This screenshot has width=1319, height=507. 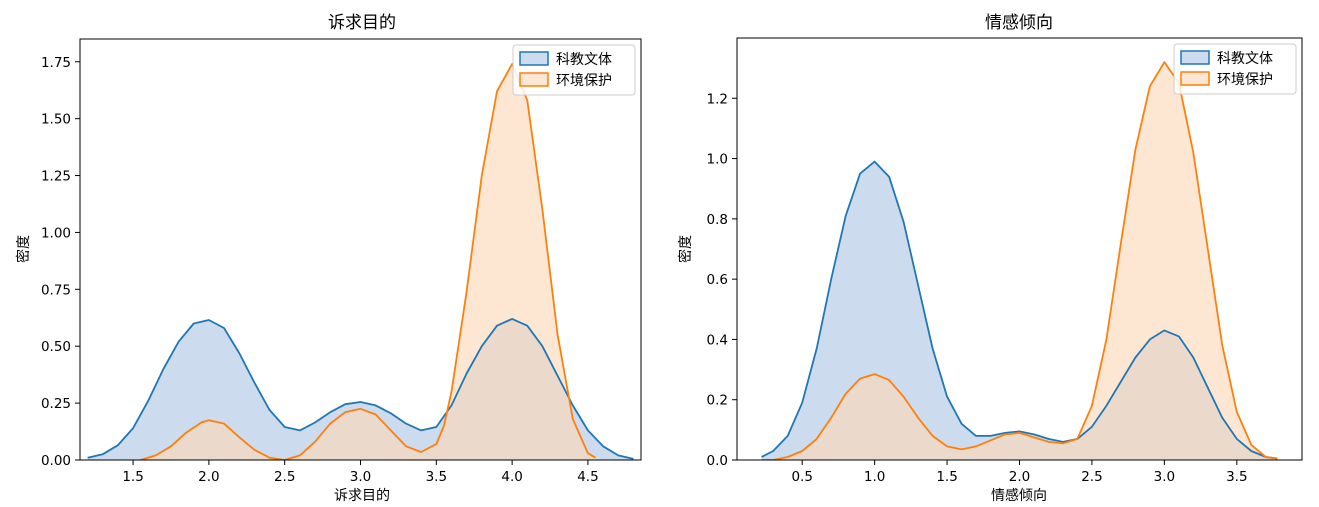 What do you see at coordinates (717, 160) in the screenshot?
I see `y-tick-label: 1.0` at bounding box center [717, 160].